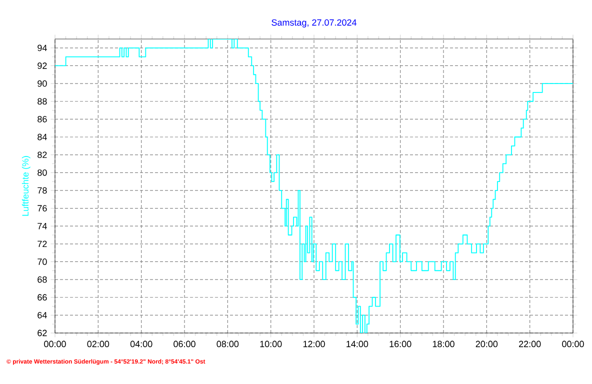 The image size is (592, 384). What do you see at coordinates (314, 344) in the screenshot?
I see `x-tick-label: 12:00` at bounding box center [314, 344].